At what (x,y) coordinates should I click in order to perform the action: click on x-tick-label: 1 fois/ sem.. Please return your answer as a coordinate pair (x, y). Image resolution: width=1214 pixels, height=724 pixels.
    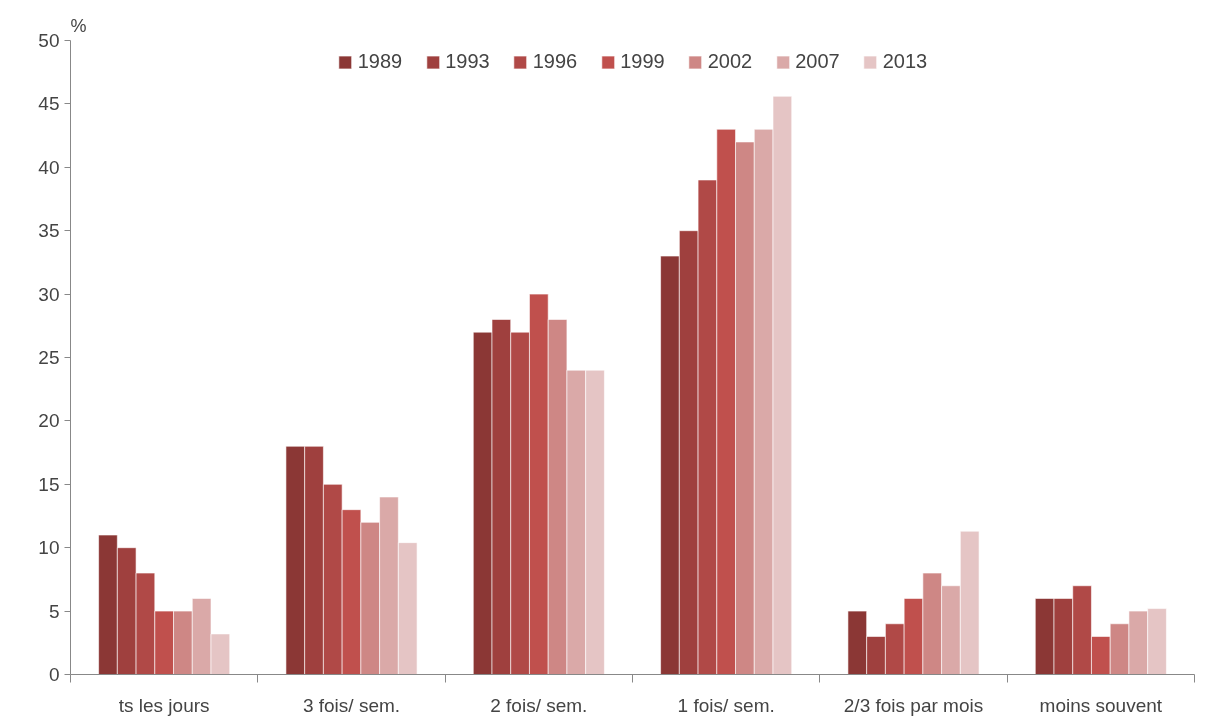
    Looking at the image, I should click on (726, 705).